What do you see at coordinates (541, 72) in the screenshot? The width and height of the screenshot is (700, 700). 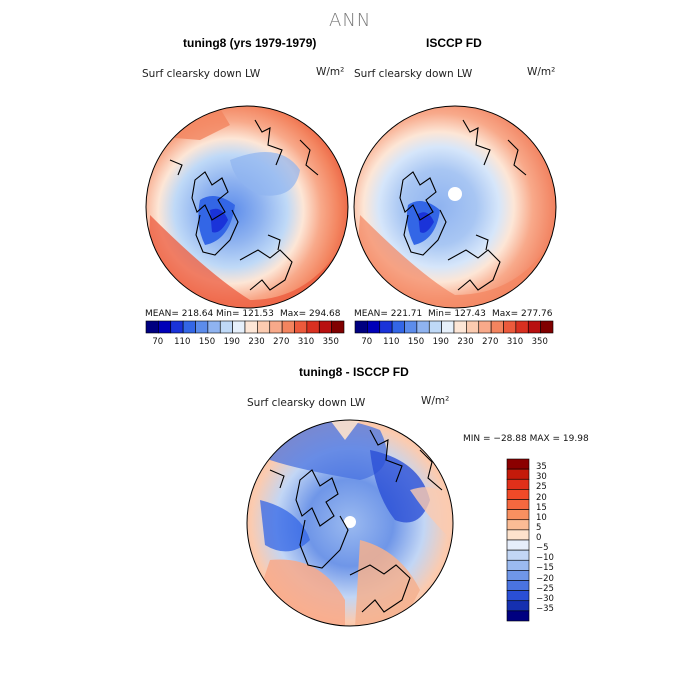 I see `panel-2-units: W/m²` at bounding box center [541, 72].